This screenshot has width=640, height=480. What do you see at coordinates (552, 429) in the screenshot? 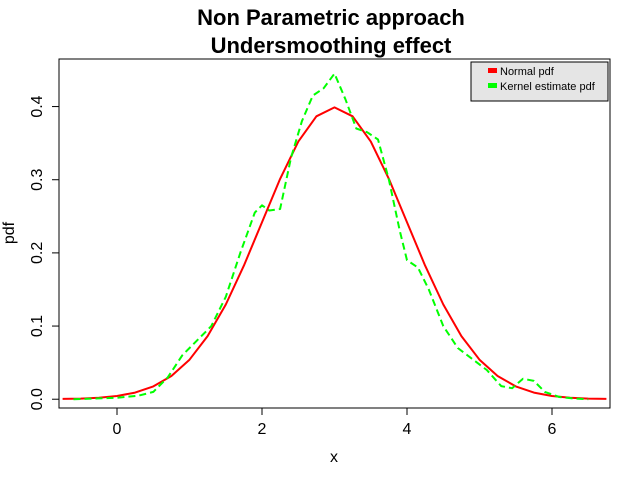
I see `x-tick-label: 6` at bounding box center [552, 429].